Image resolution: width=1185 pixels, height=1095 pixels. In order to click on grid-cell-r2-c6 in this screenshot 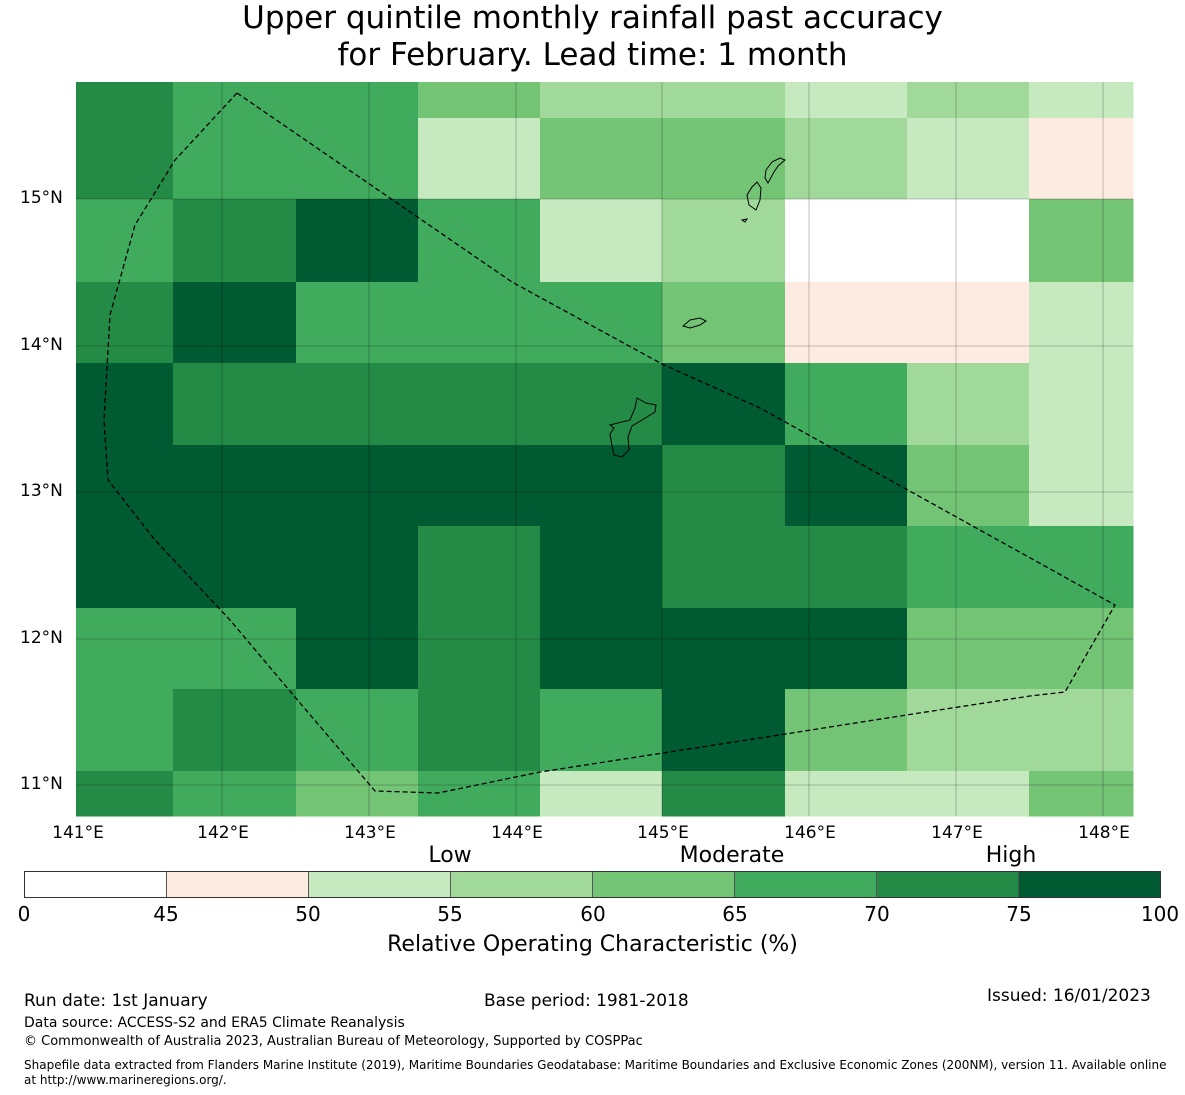, I will do `click(846, 241)`.